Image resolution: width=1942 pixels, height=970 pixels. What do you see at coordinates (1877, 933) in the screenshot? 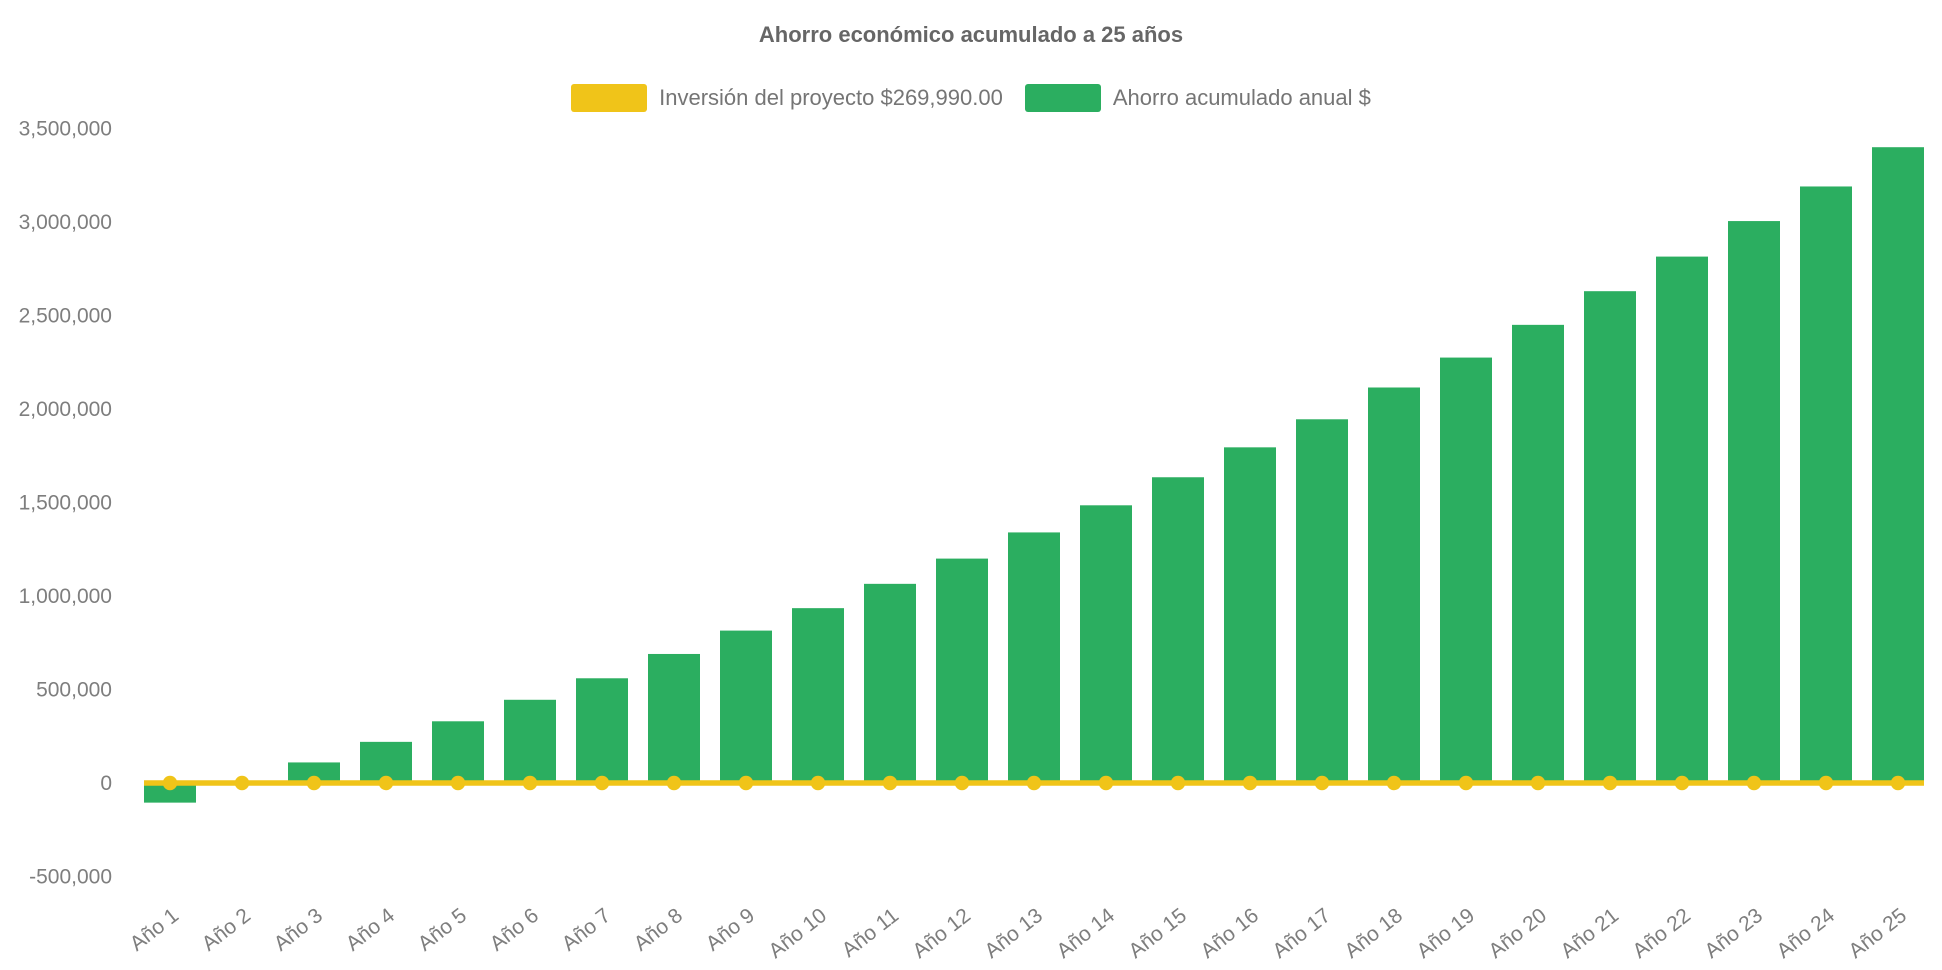
I see `x-tick-label: Año 25` at bounding box center [1877, 933].